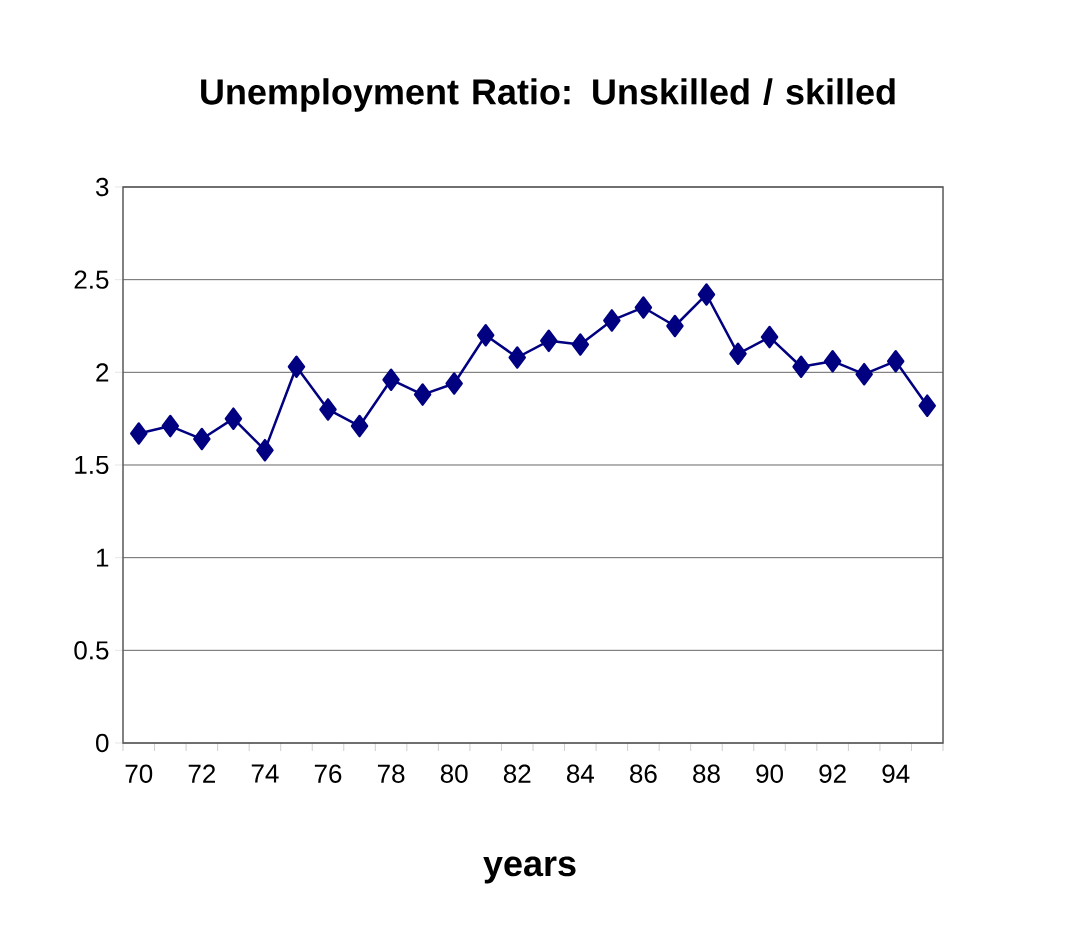  I want to click on x-tick-label: 74, so click(265, 773).